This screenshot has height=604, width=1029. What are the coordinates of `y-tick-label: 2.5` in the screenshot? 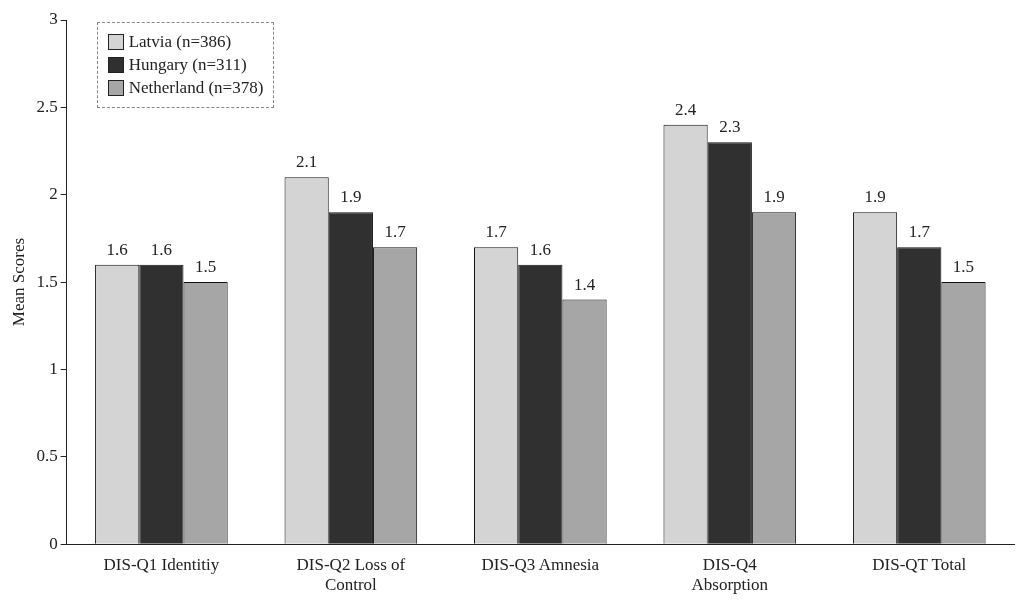 It's located at (47, 106).